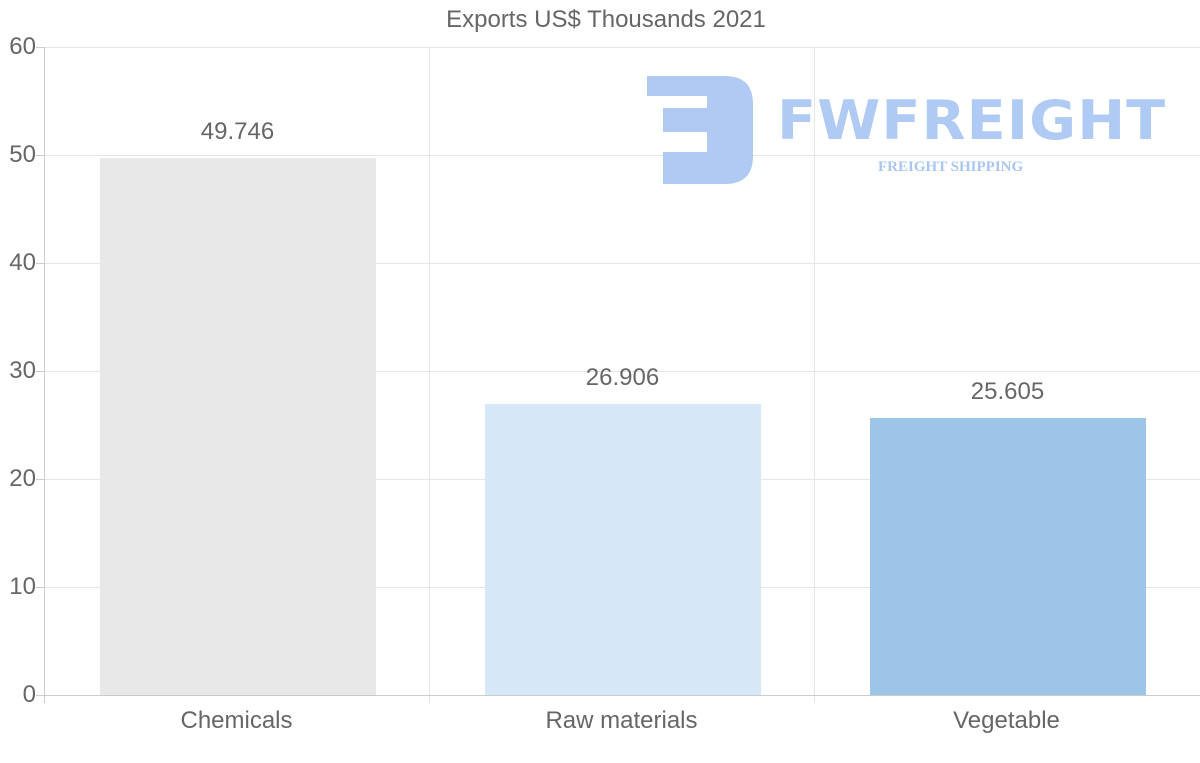  What do you see at coordinates (606, 19) in the screenshot?
I see `chart-title: Exports US$ Thousands 2021` at bounding box center [606, 19].